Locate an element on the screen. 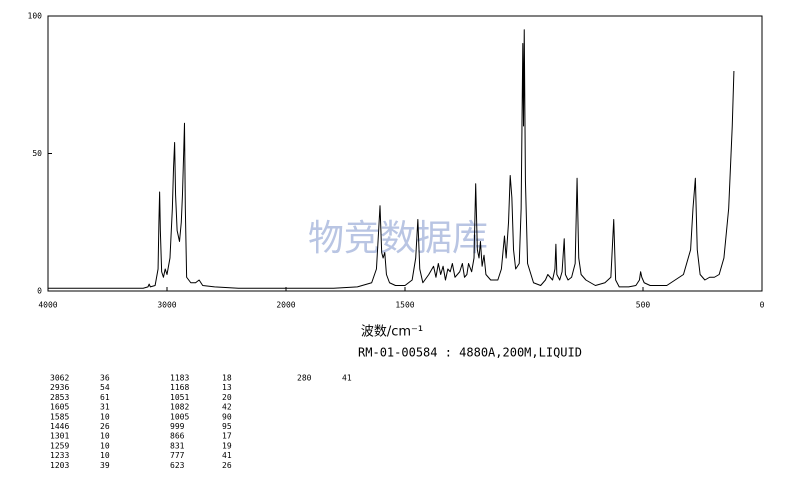 The width and height of the screenshot is (794, 482). peak-table-cell: 1082 is located at coordinates (179, 407).